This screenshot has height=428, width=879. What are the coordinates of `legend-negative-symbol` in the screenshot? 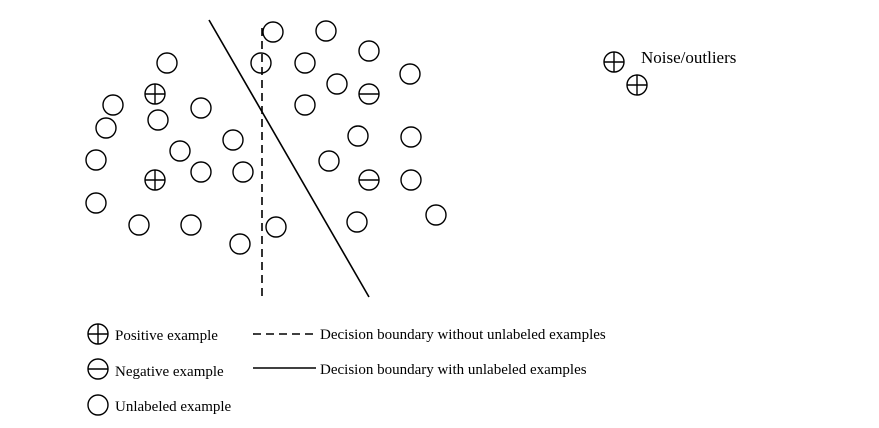 It's located at (98, 369).